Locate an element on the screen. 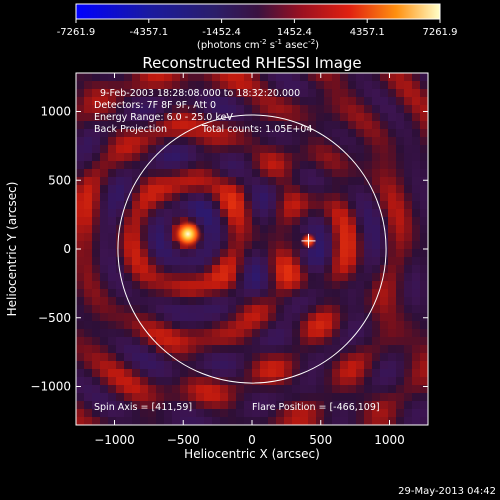  colorbar-tick-label: -4357.1 is located at coordinates (148, 32).